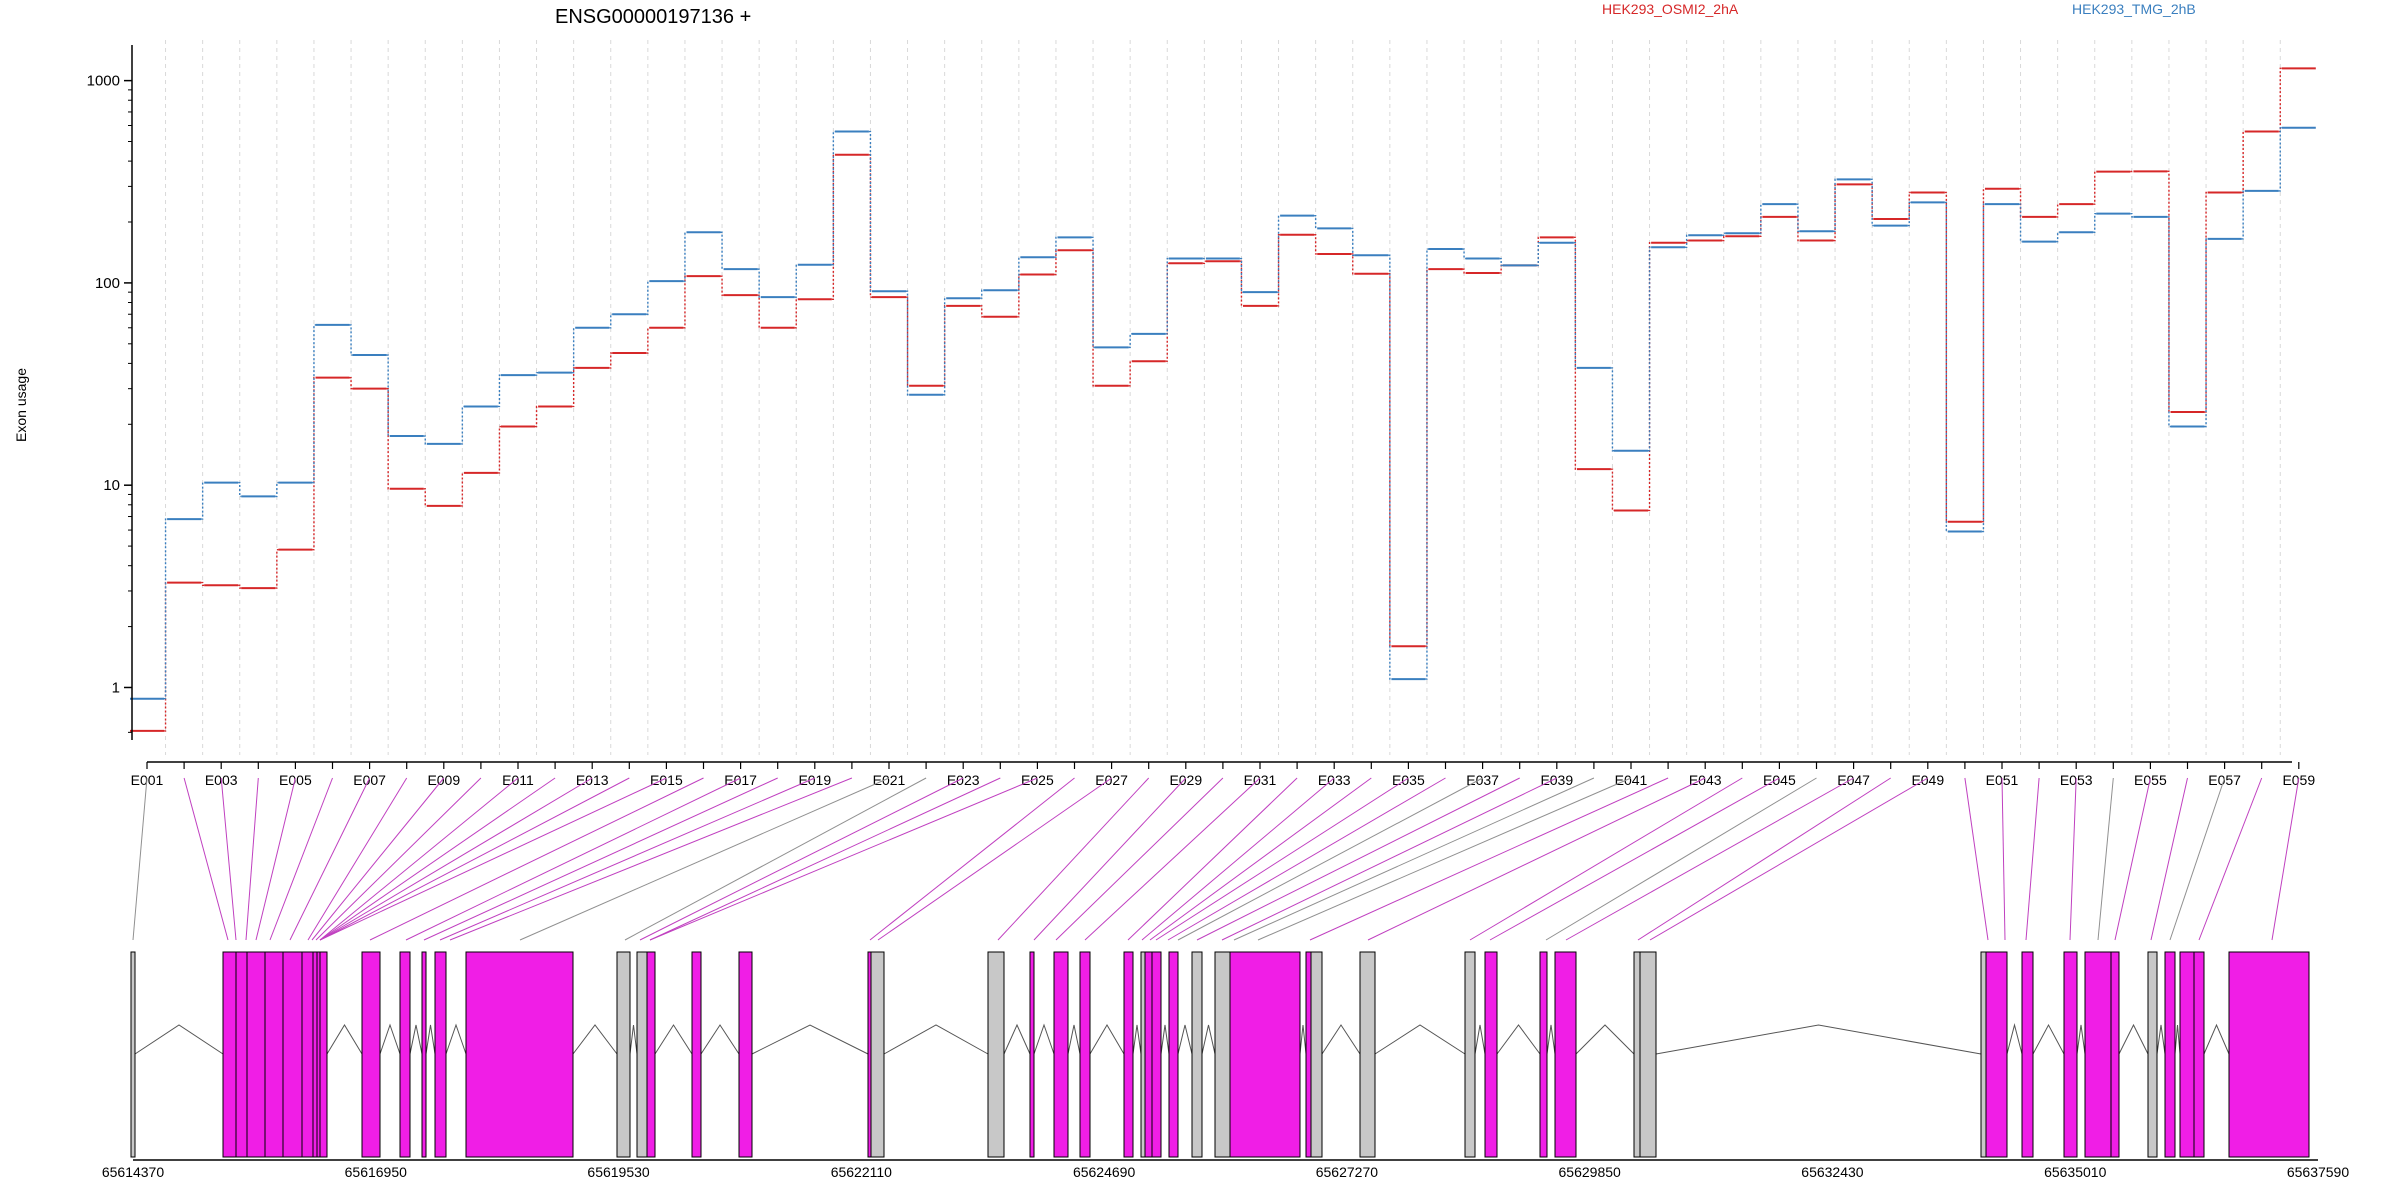  I want to click on x-tick-label: E029, so click(1185, 780).